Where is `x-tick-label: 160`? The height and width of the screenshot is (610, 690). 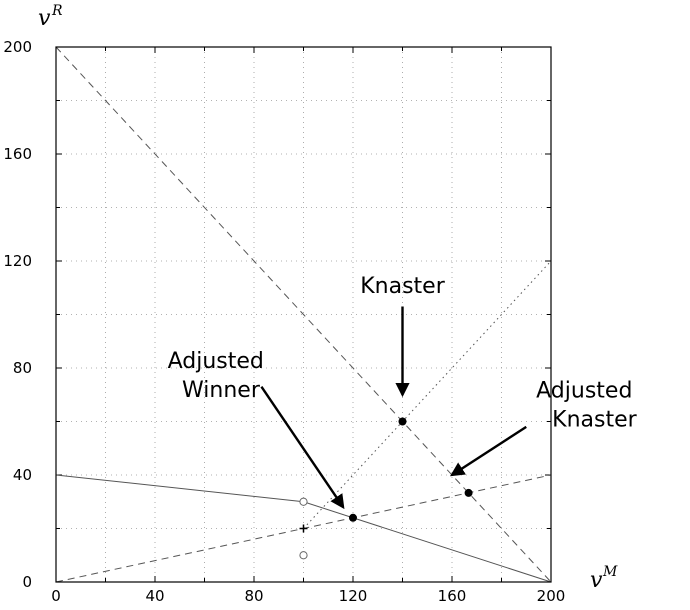 x-tick-label: 160 is located at coordinates (452, 596).